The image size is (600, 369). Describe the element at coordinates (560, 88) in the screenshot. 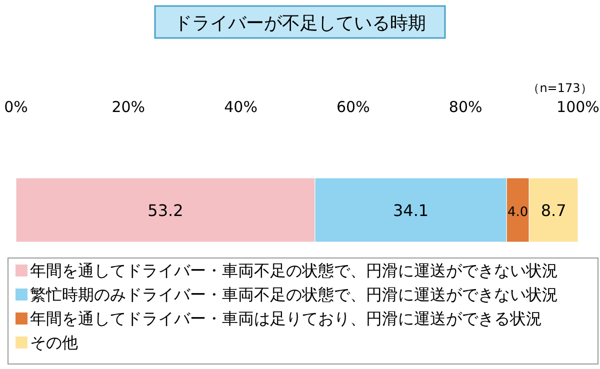

I see `text: （n=173）` at that location.